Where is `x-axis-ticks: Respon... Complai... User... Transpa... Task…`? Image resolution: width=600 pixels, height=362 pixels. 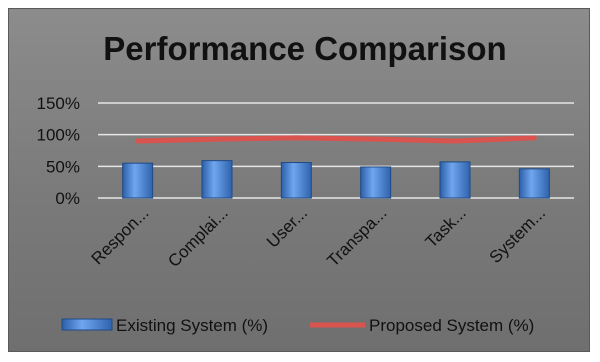 x-axis-ticks: Respon... Complai... User... Transpa... Task… is located at coordinates (319, 237).